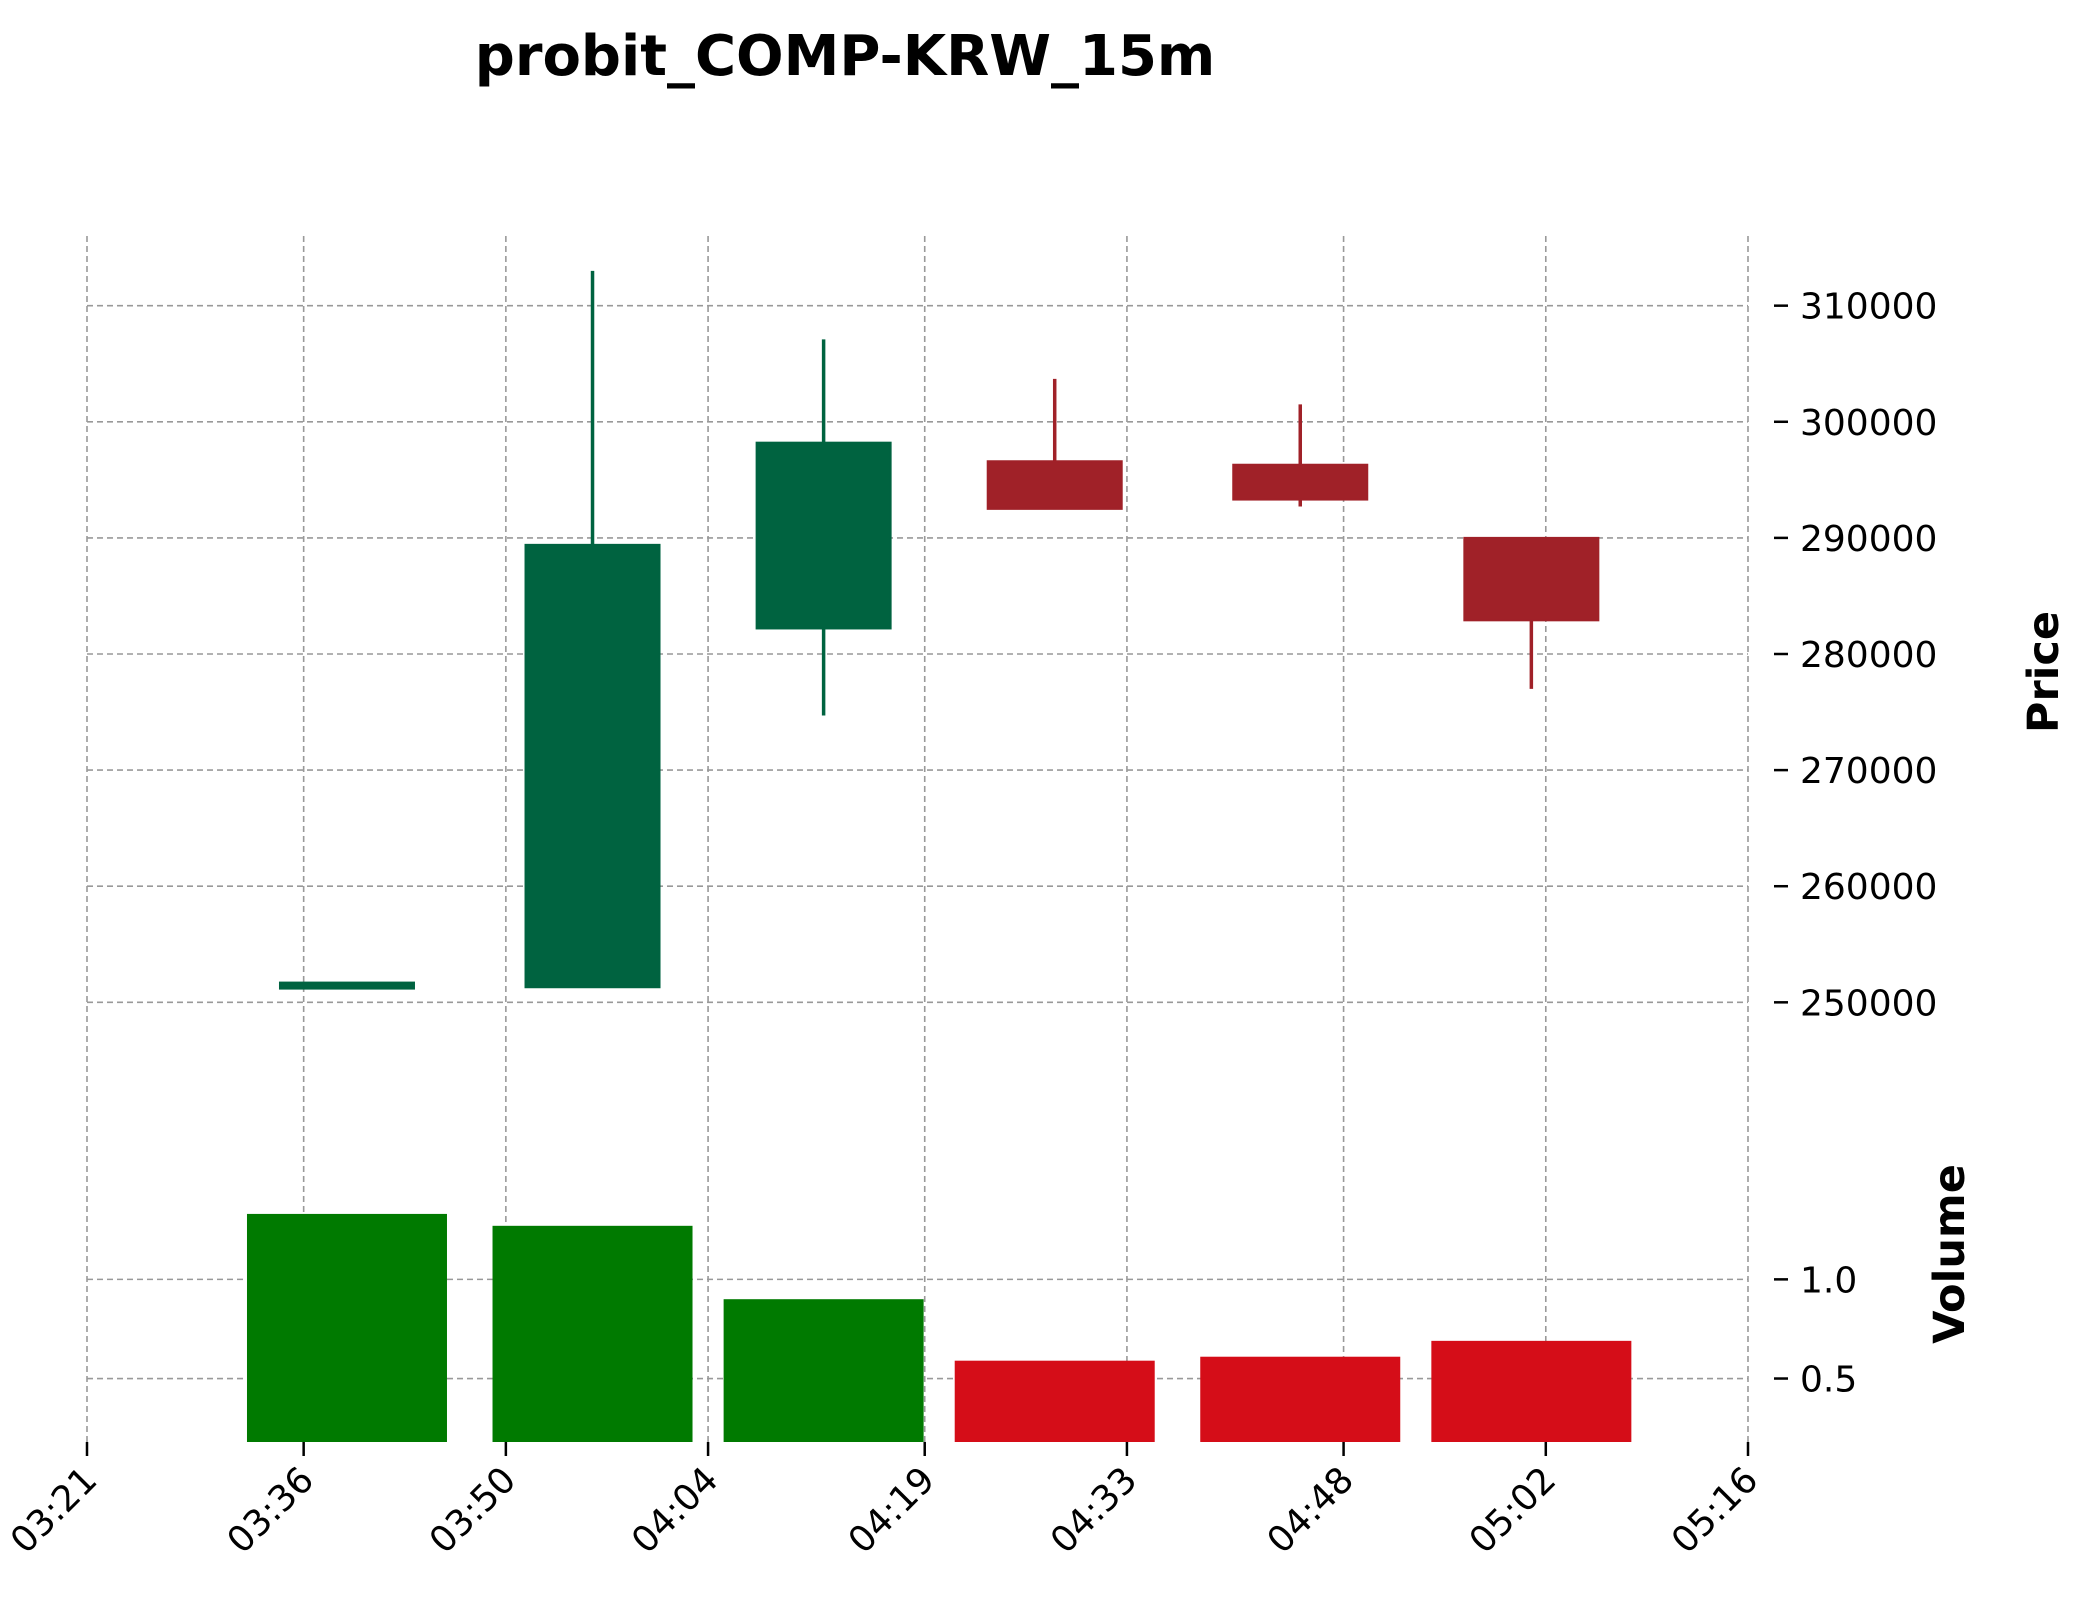  What do you see at coordinates (54, 1510) in the screenshot?
I see `x-tick-label: 03:21` at bounding box center [54, 1510].